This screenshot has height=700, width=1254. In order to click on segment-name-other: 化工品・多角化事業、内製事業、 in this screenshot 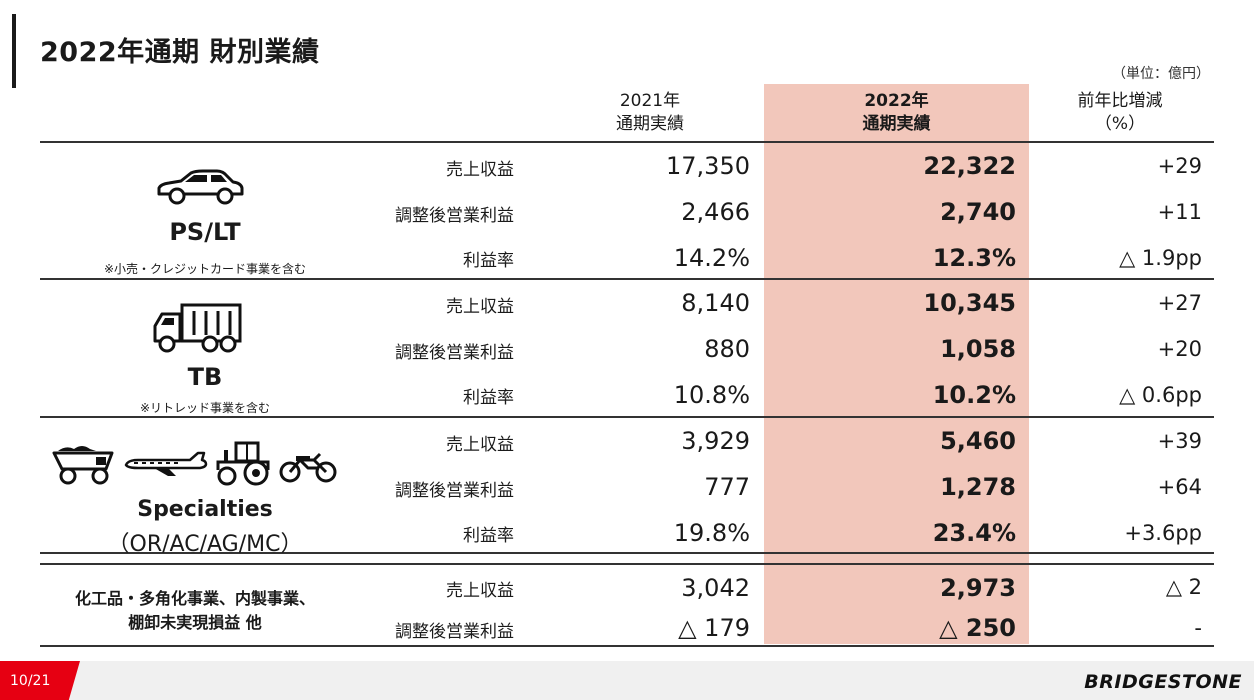, I will do `click(194, 598)`.